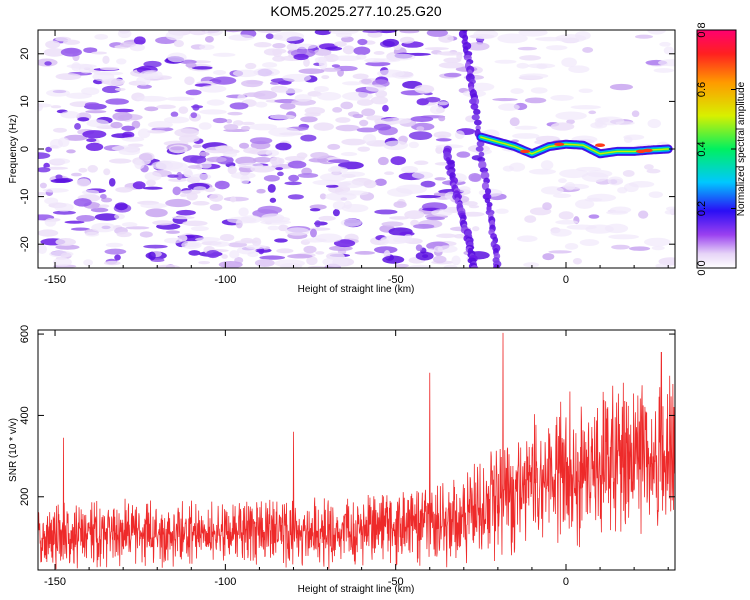 The image size is (750, 600). What do you see at coordinates (566, 582) in the screenshot?
I see `x-tick-label: 0` at bounding box center [566, 582].